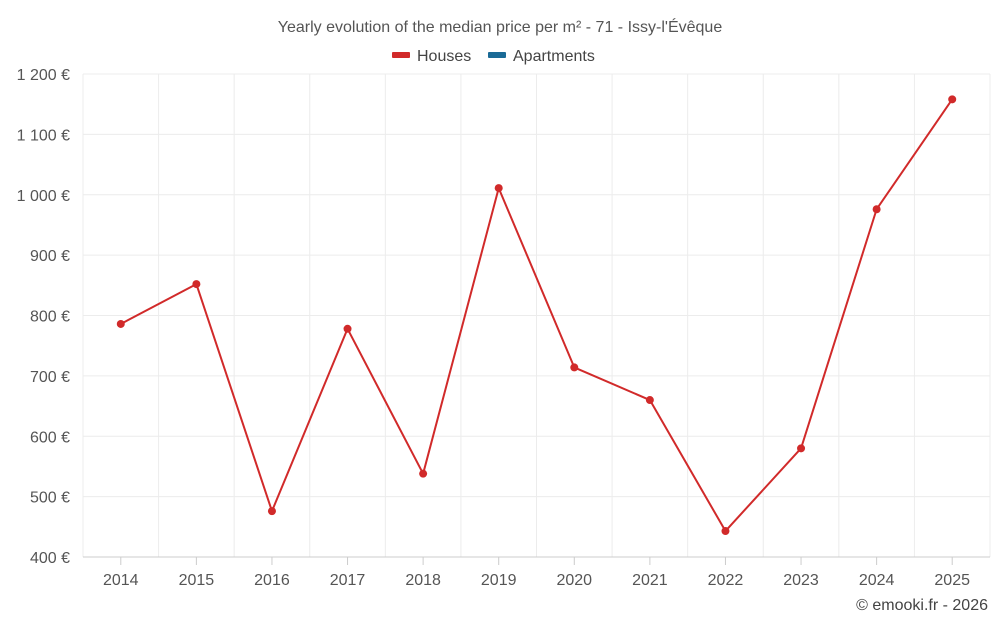 This screenshot has width=1000, height=625. Describe the element at coordinates (497, 55) in the screenshot. I see `legend-swatch-apartments` at that location.